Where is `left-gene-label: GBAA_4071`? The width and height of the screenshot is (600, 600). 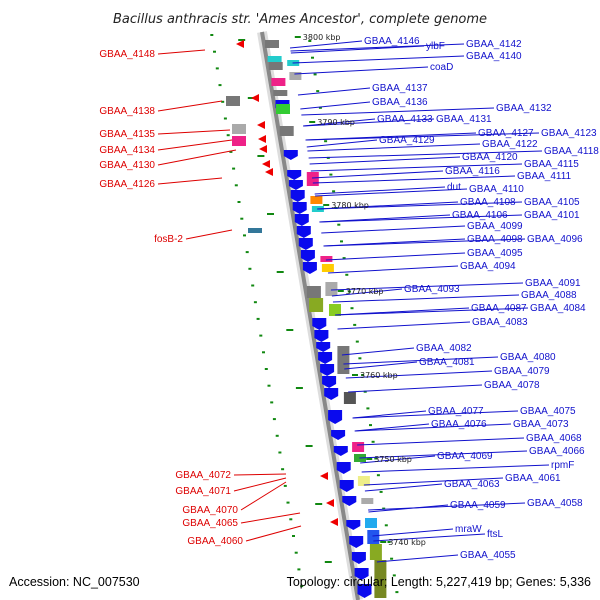 left-gene-label: GBAA_4071 is located at coordinates (203, 491).